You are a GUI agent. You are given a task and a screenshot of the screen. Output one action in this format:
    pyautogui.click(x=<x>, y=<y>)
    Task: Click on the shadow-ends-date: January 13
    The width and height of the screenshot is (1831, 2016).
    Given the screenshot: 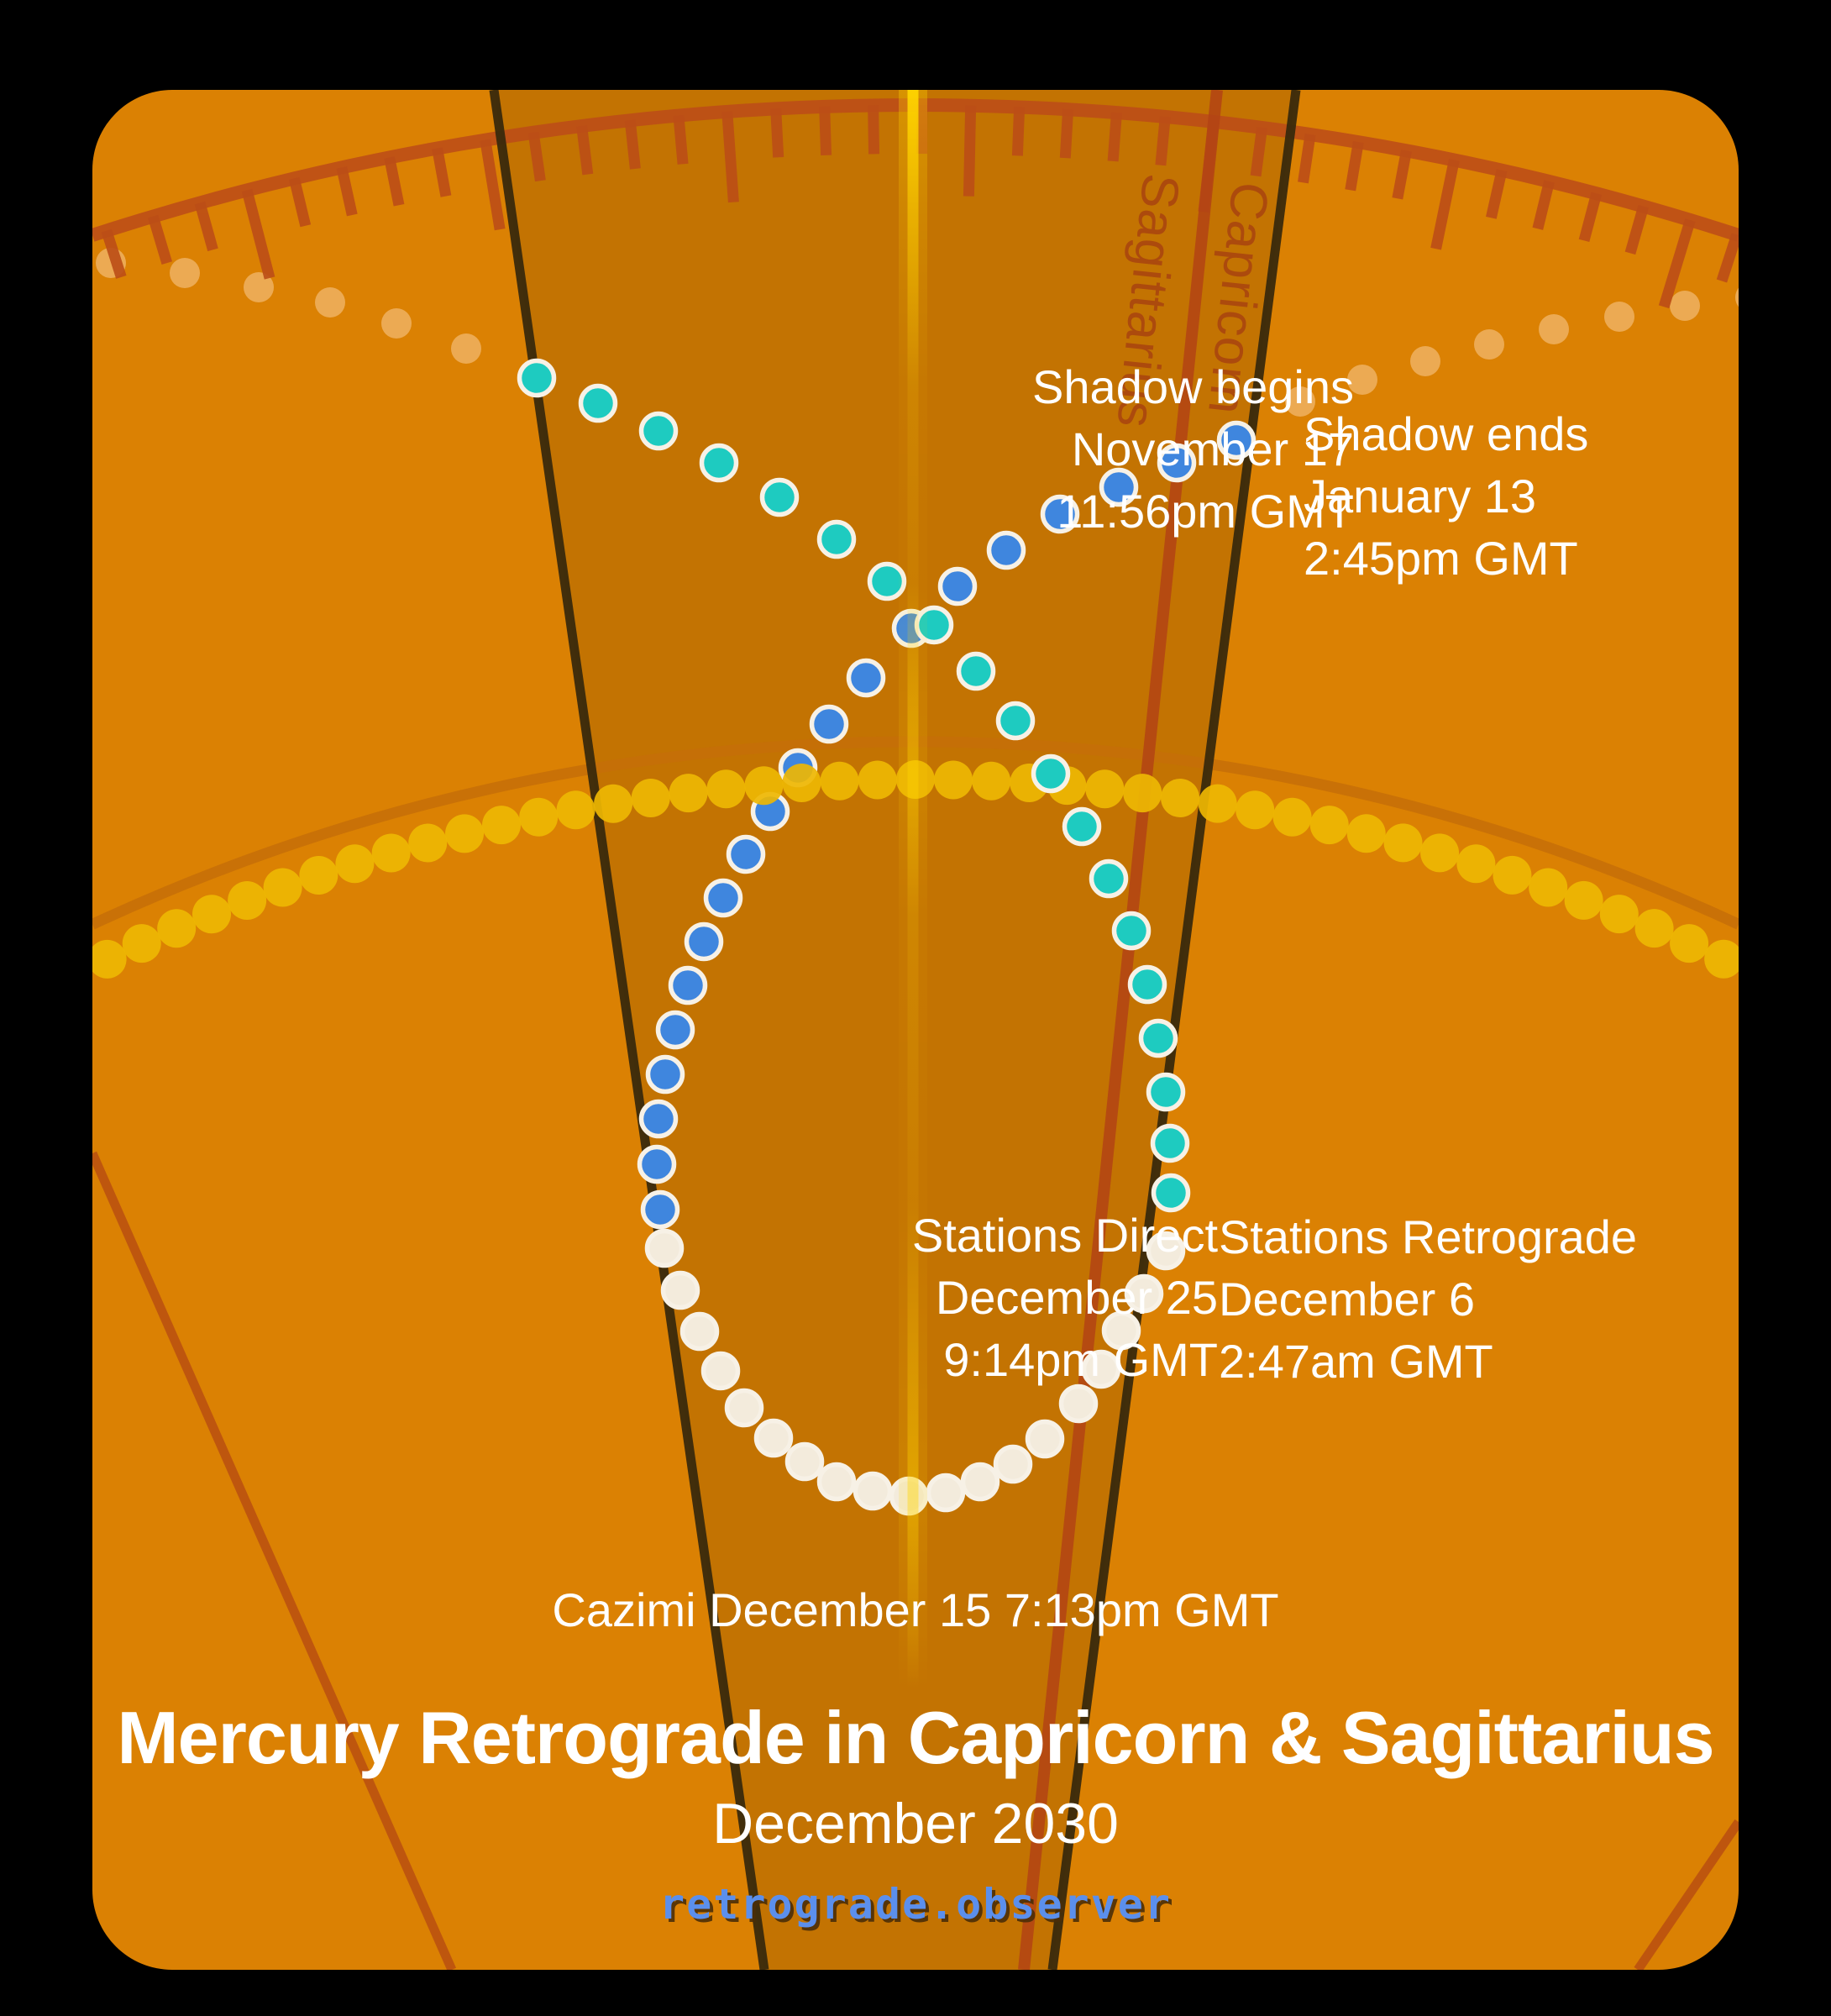 What is the action you would take?
    pyautogui.click(x=1420, y=496)
    